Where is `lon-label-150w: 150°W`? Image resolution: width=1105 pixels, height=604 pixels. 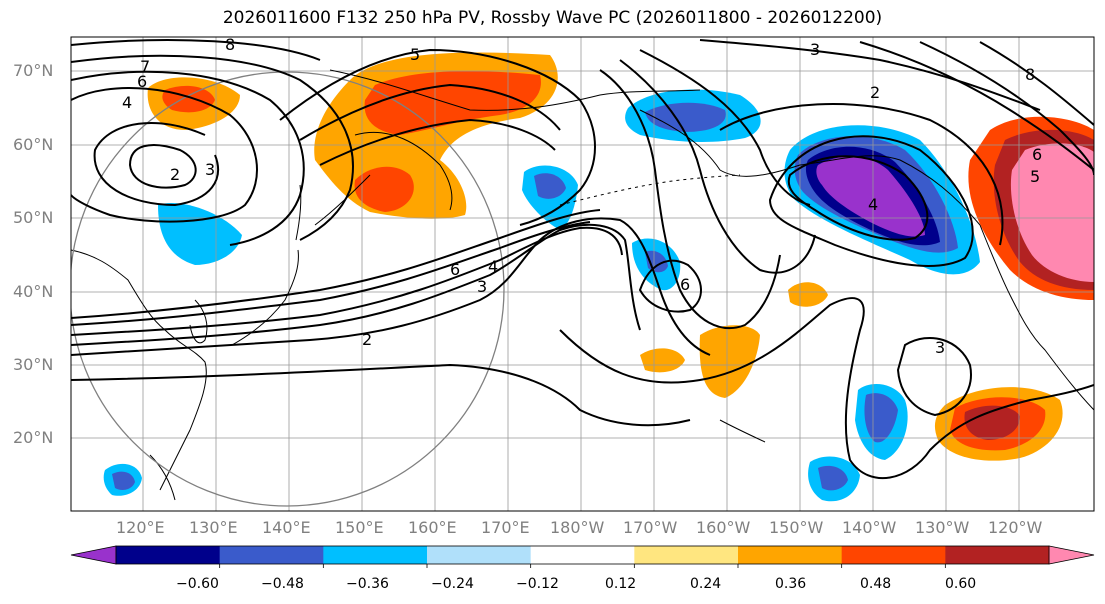
lon-label-150w: 150°W is located at coordinates (796, 527).